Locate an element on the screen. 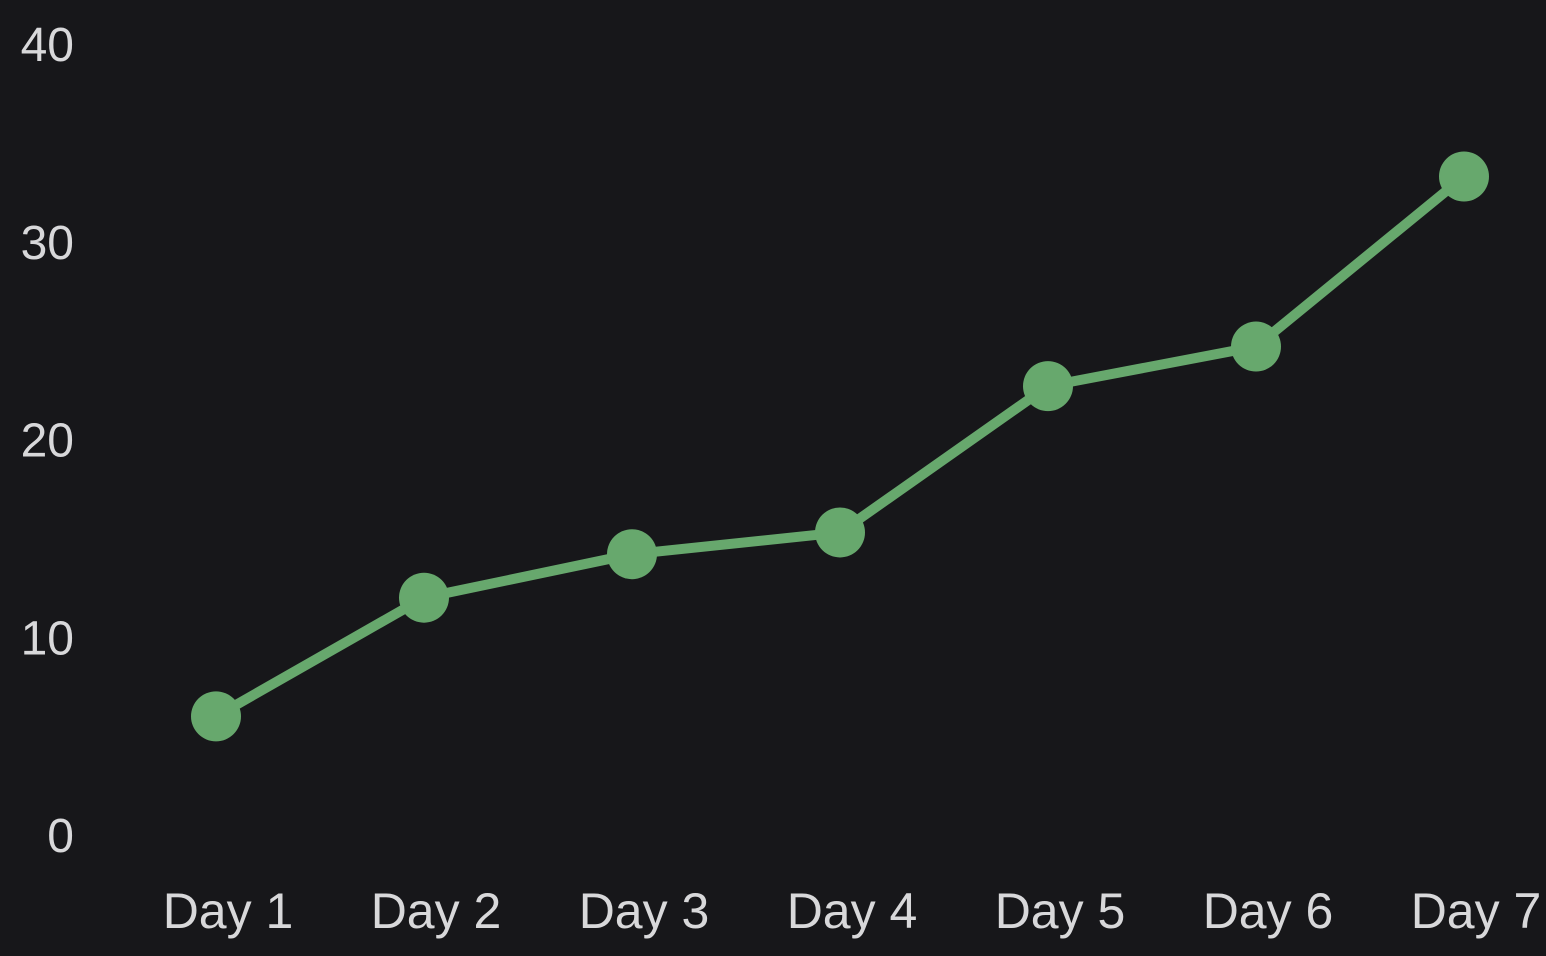 This screenshot has width=1546, height=956. y-tick-label-20: 20 is located at coordinates (47, 441).